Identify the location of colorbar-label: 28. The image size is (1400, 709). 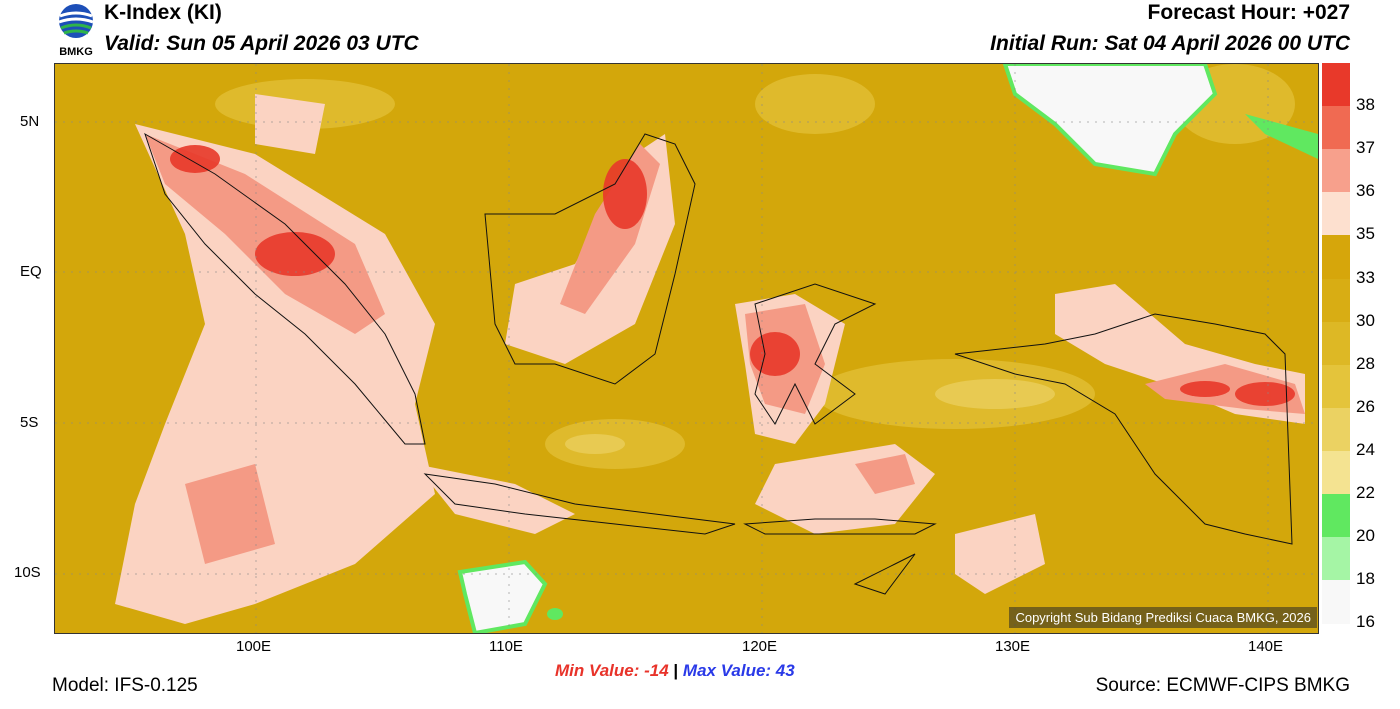
(1365, 363).